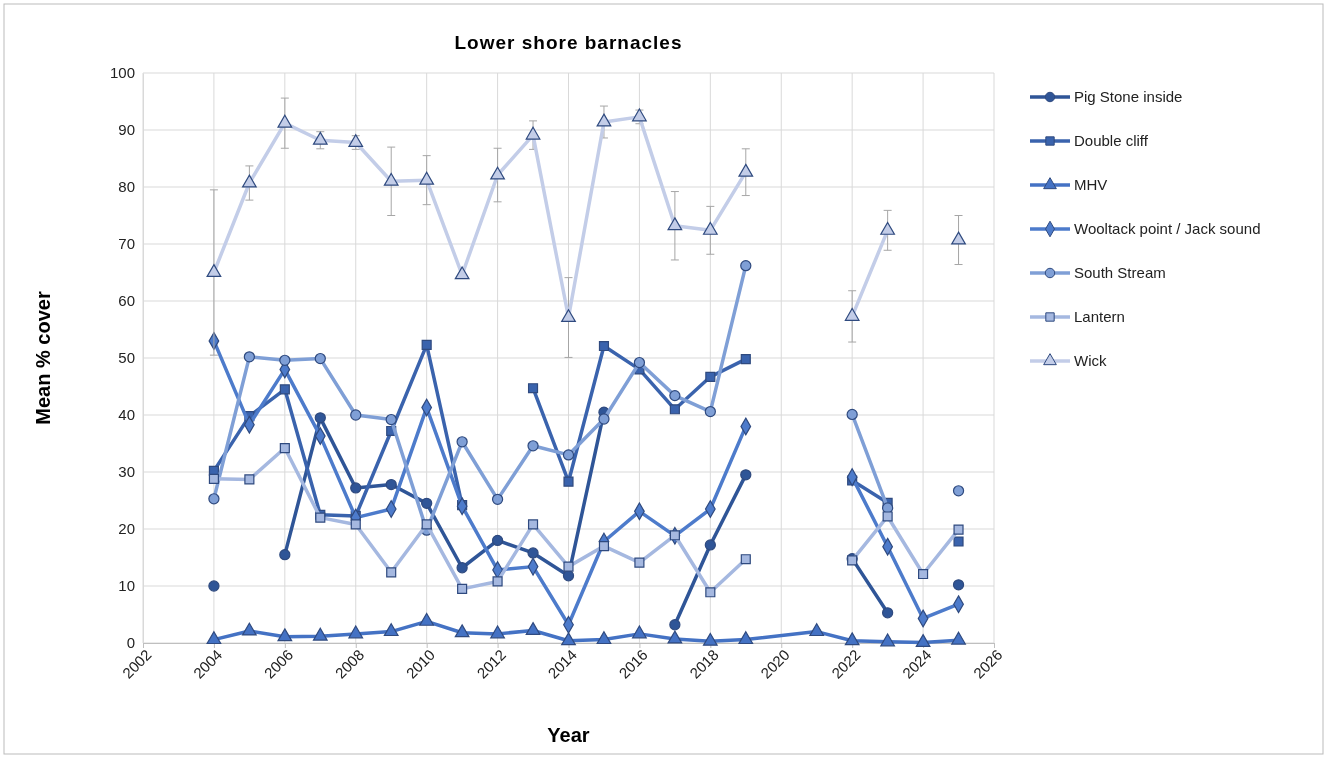 The height and width of the screenshot is (758, 1327). Describe the element at coordinates (126, 187) in the screenshot. I see `y-tick-label: 80` at that location.